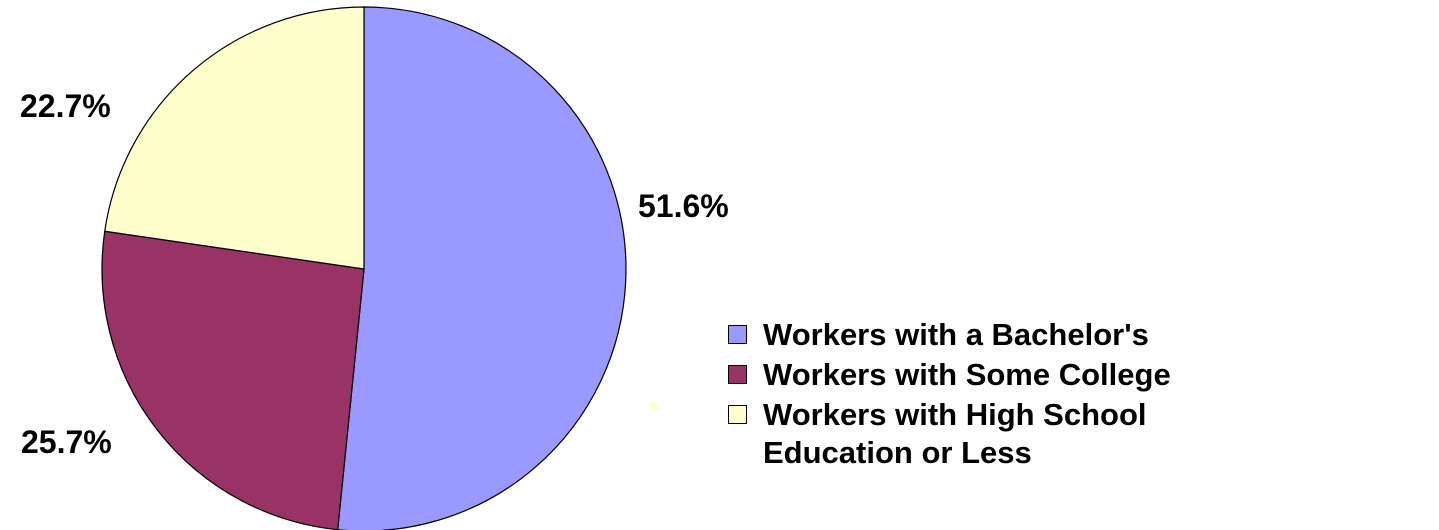 This screenshot has width=1439, height=530. I want to click on decorative-dot, so click(654, 406).